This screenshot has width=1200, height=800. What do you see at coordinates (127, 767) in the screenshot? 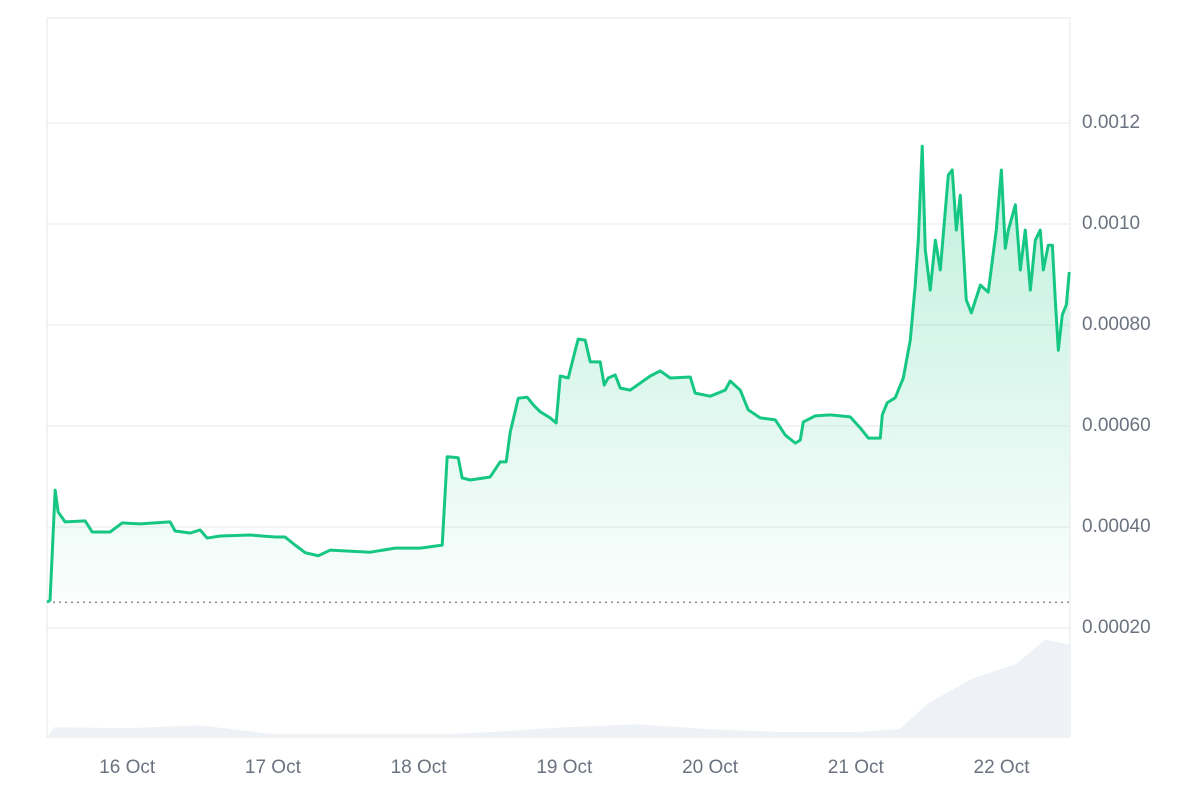
I see `x-tick-label: 16 Oct` at bounding box center [127, 767].